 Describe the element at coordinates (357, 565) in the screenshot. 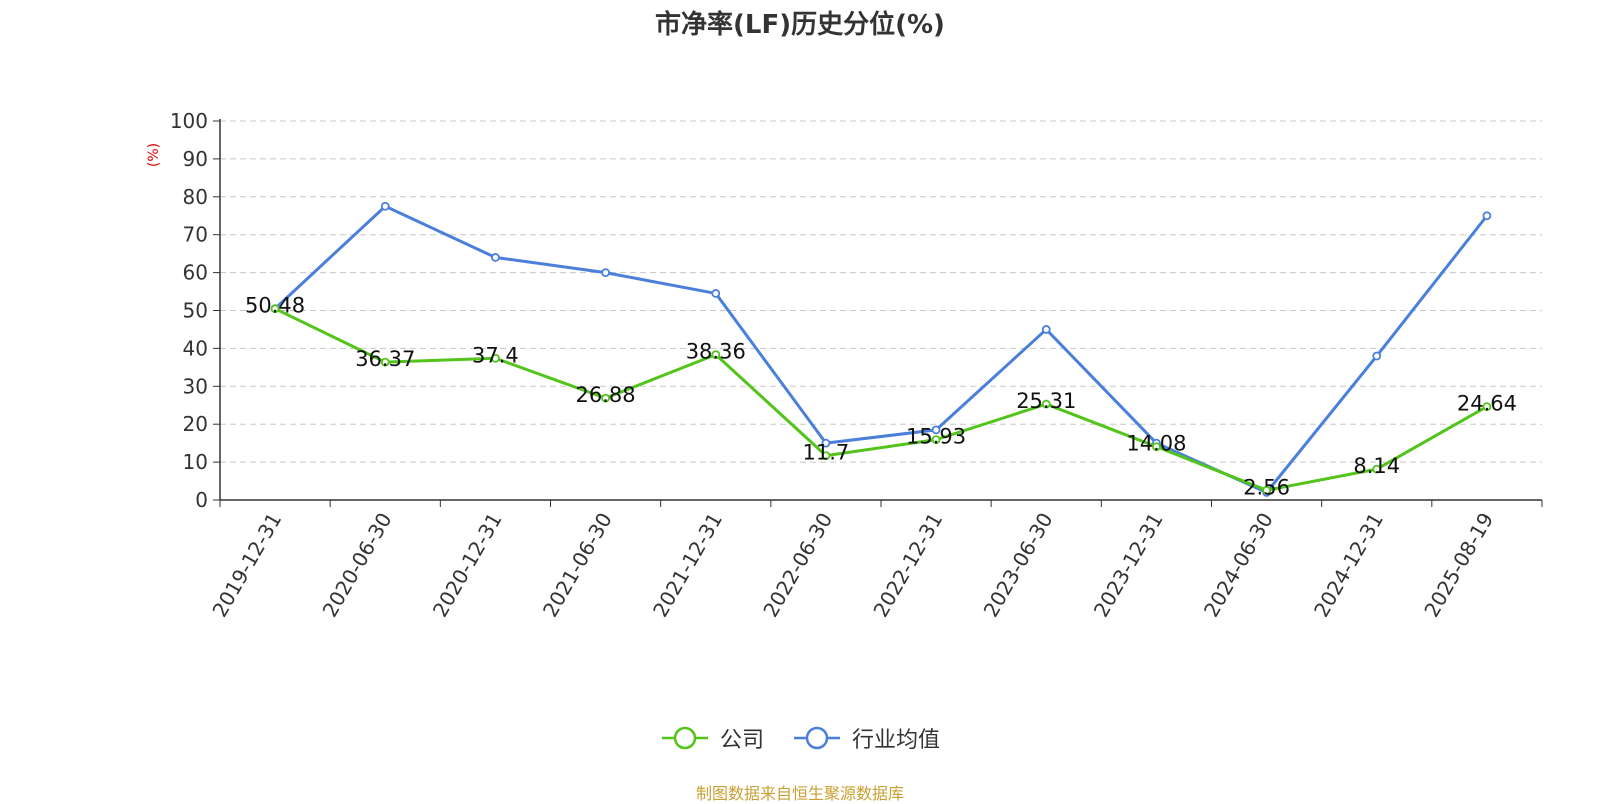

I see `x-tick-label: 2020-06-30` at that location.